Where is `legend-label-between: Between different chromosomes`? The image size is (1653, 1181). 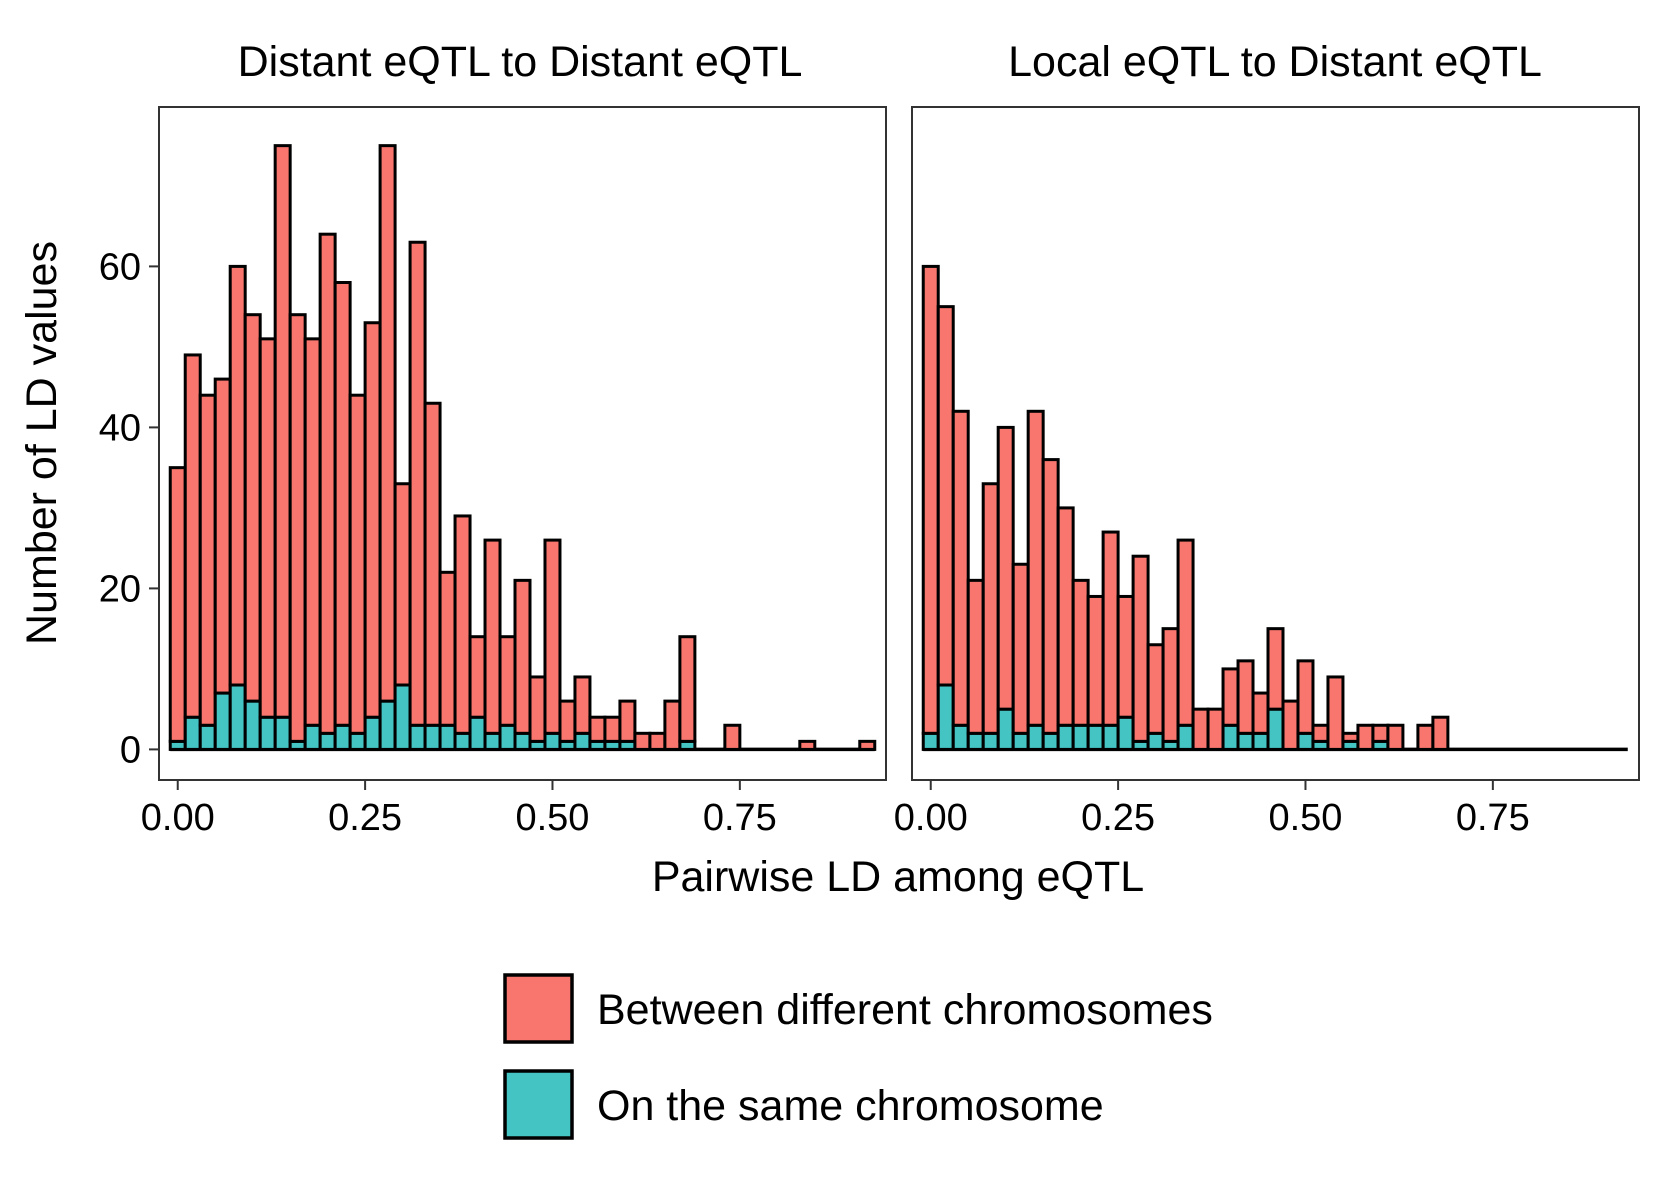 legend-label-between: Between different chromosomes is located at coordinates (905, 1010).